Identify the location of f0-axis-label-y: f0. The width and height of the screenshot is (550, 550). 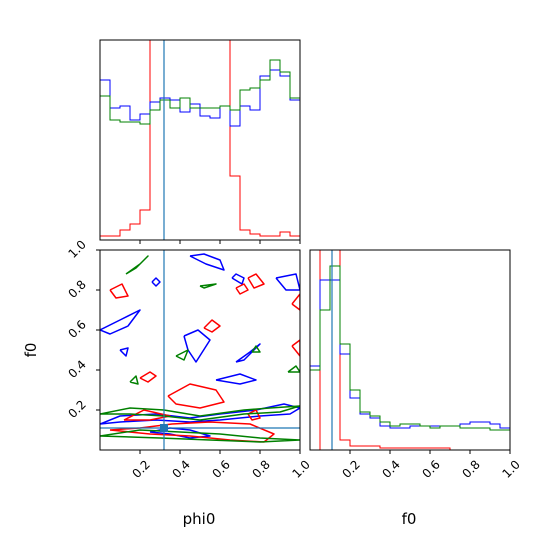
(31, 350).